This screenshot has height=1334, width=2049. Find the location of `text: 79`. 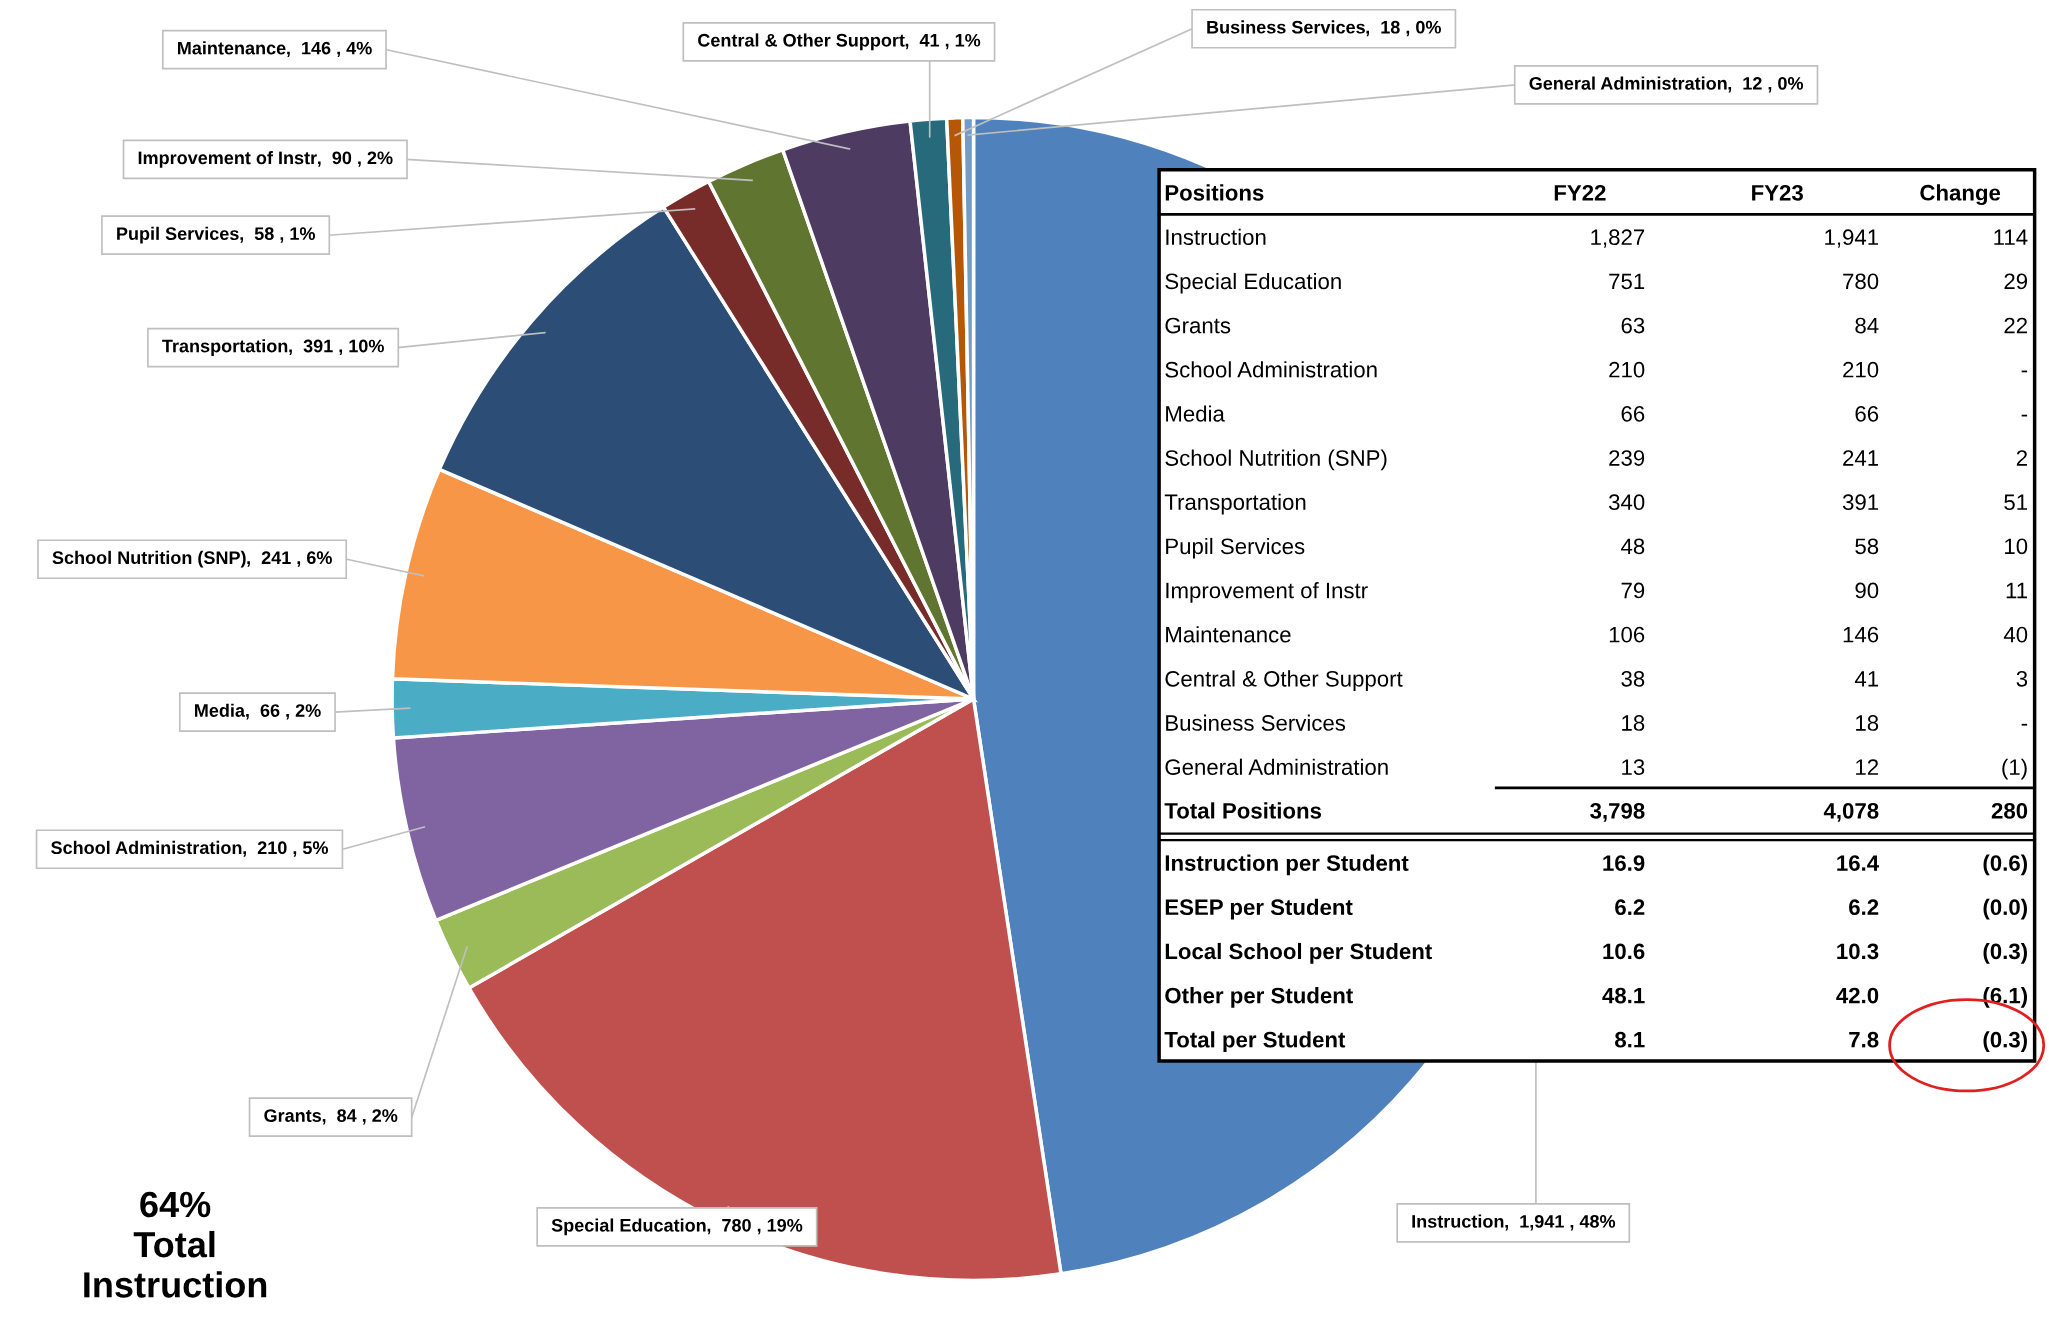

text: 79 is located at coordinates (1633, 590).